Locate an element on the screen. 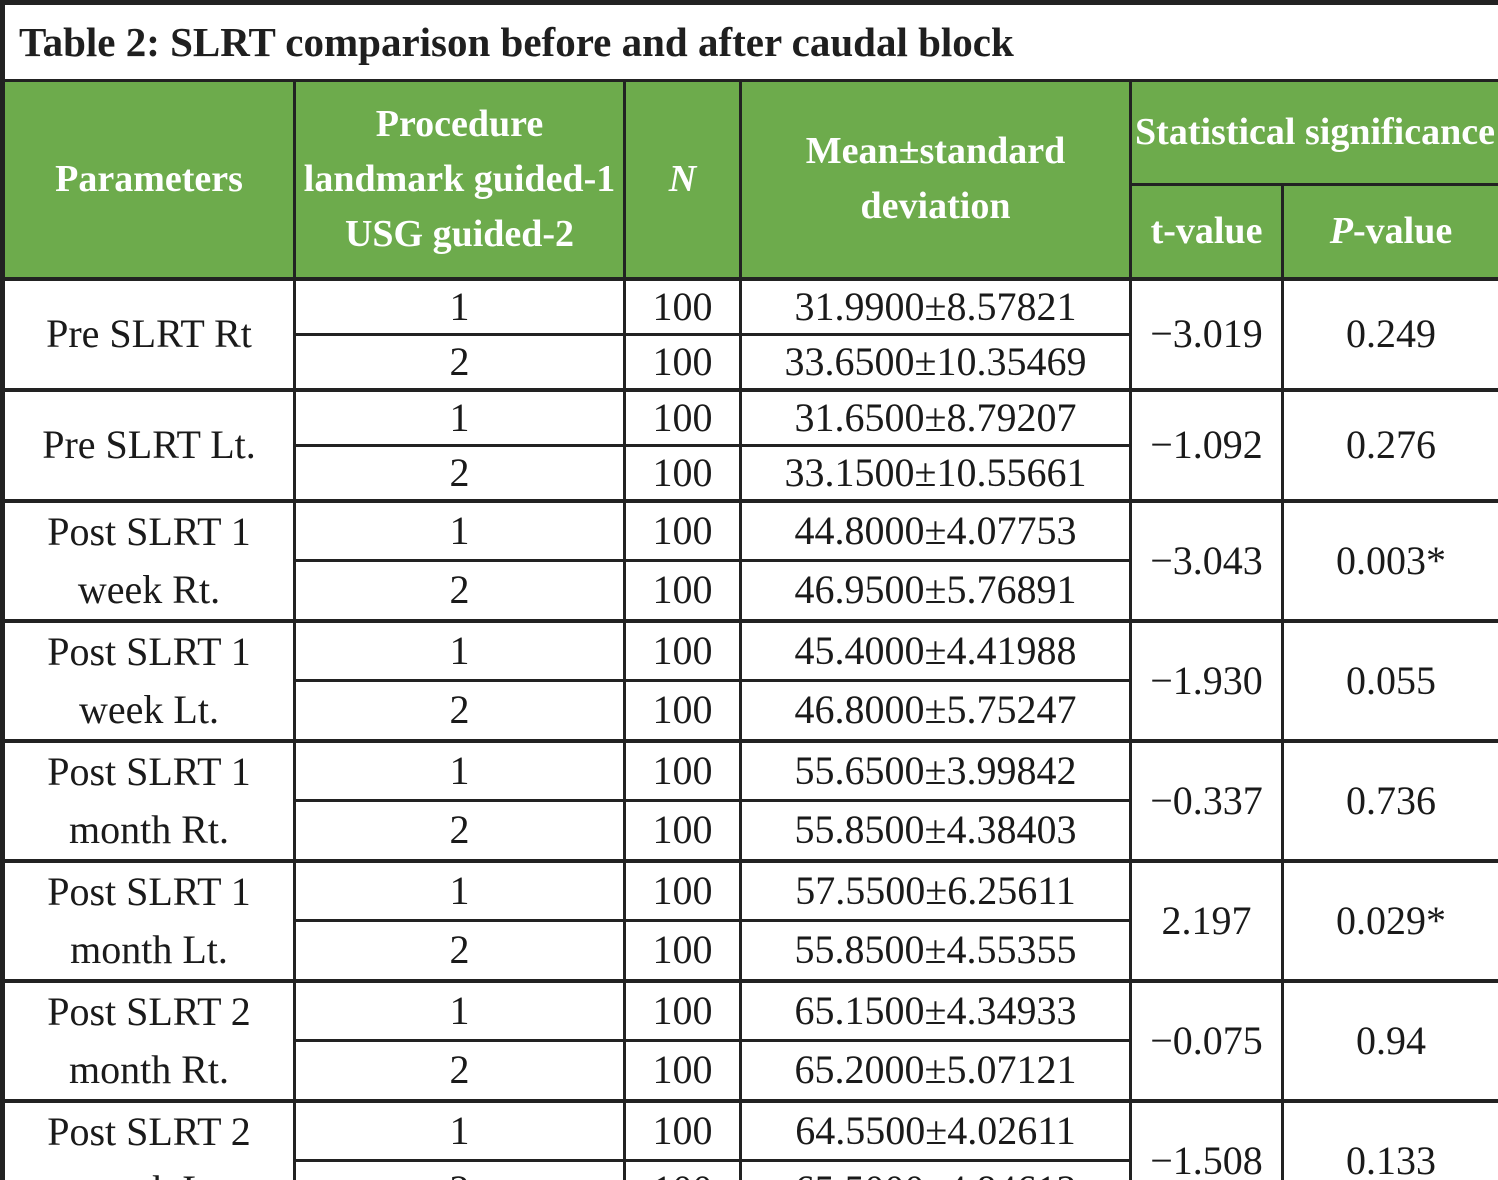  col-header-t-value: t-value is located at coordinates (1206, 231).